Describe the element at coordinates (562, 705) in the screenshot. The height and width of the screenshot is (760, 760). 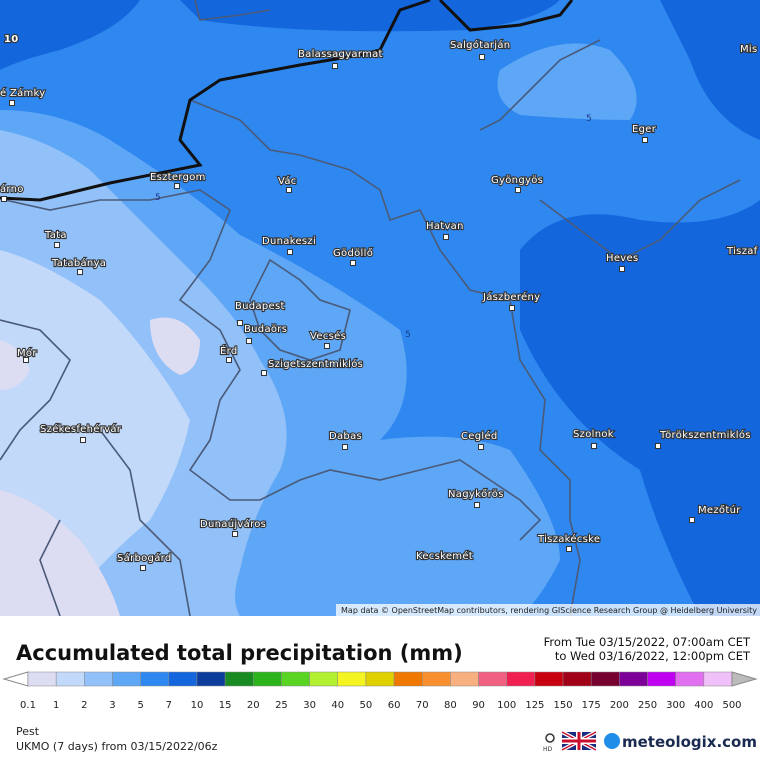
I see `scale-label: 150` at that location.